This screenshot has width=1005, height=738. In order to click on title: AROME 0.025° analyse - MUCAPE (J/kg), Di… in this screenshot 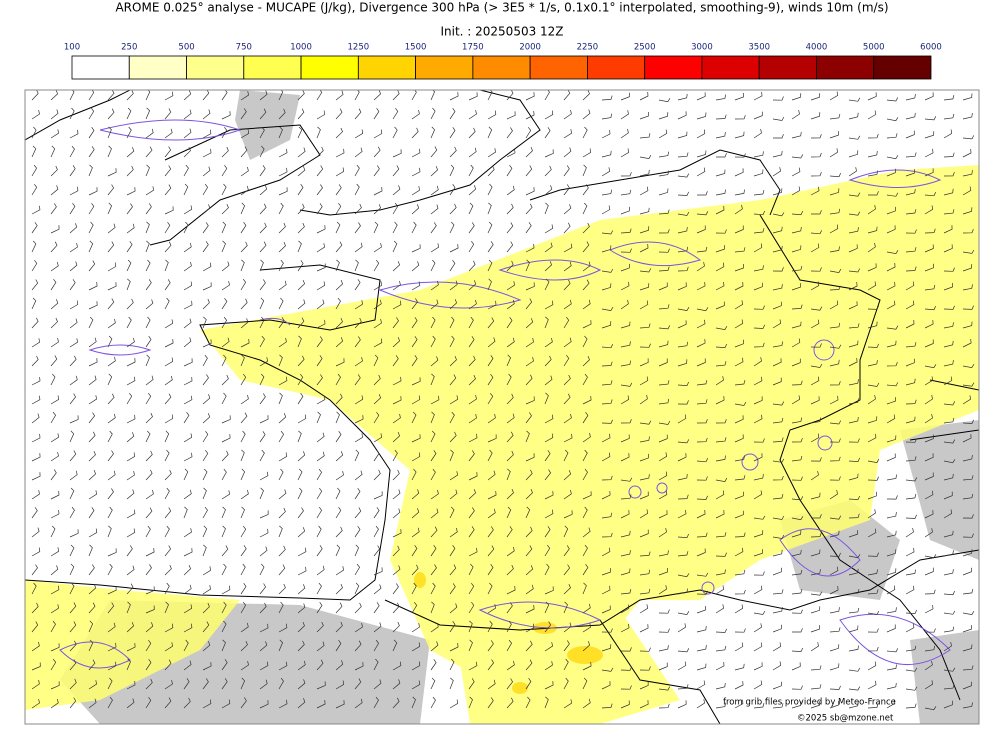, I will do `click(501, 8)`.